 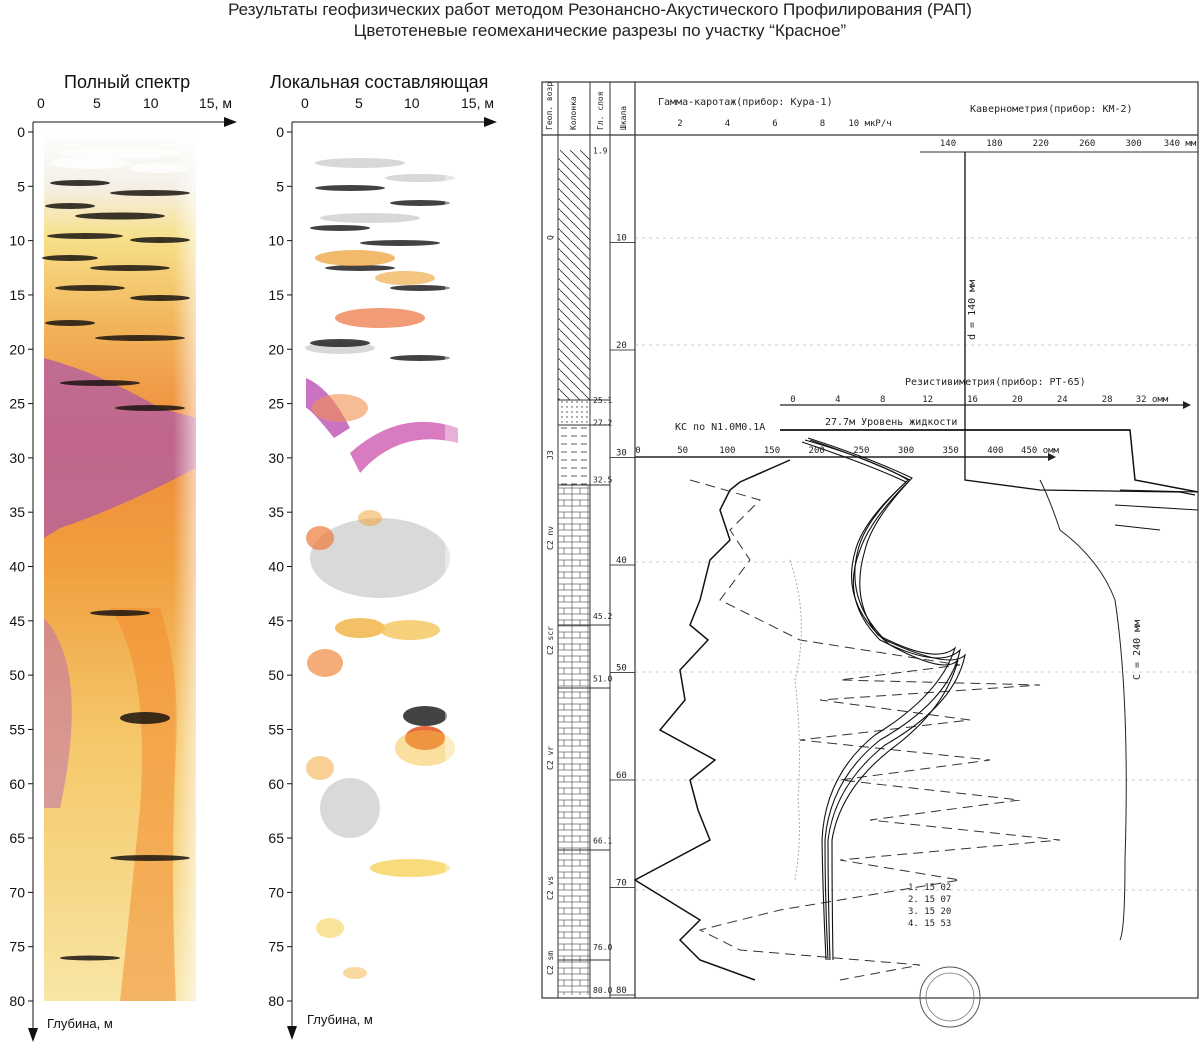 What do you see at coordinates (995, 382) in the screenshot?
I see `resistivity-title: Резистивиметрия(прибор: PT-65)` at bounding box center [995, 382].